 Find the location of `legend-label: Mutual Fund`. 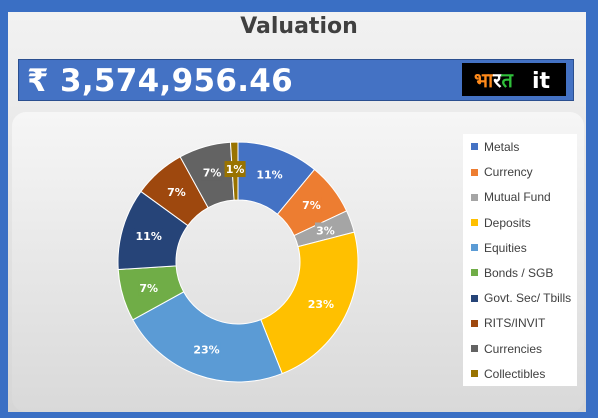

legend-label: Mutual Fund is located at coordinates (517, 197).